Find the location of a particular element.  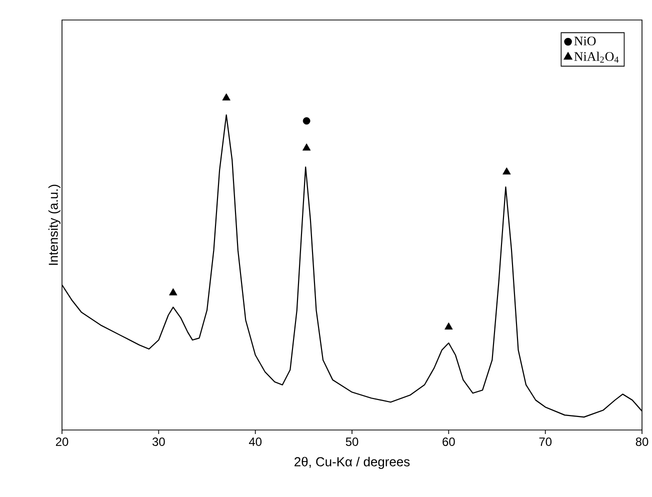

x-tick-label: 80 is located at coordinates (642, 442).